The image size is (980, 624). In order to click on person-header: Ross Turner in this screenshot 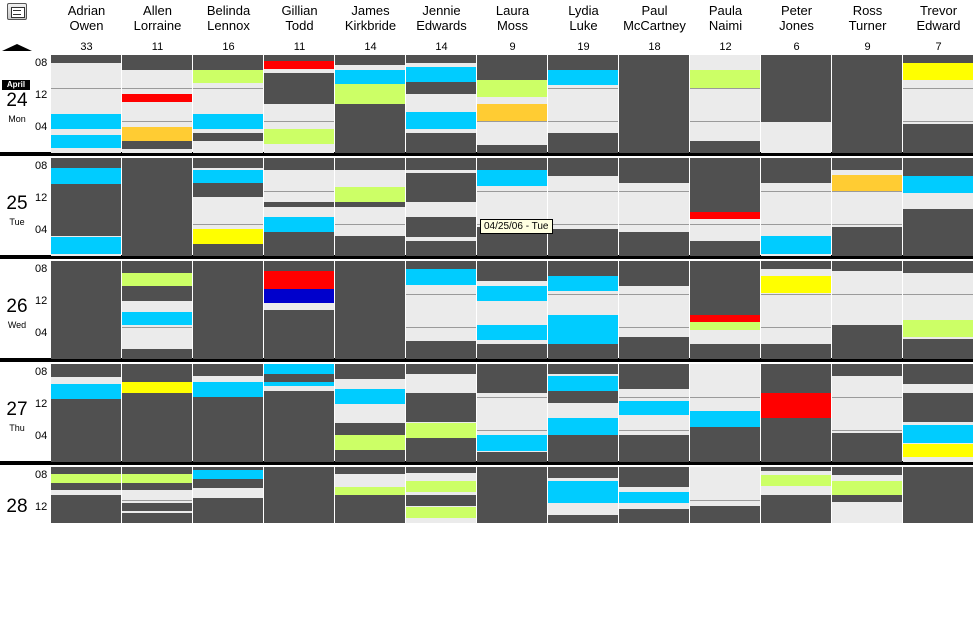, I will do `click(867, 18)`.